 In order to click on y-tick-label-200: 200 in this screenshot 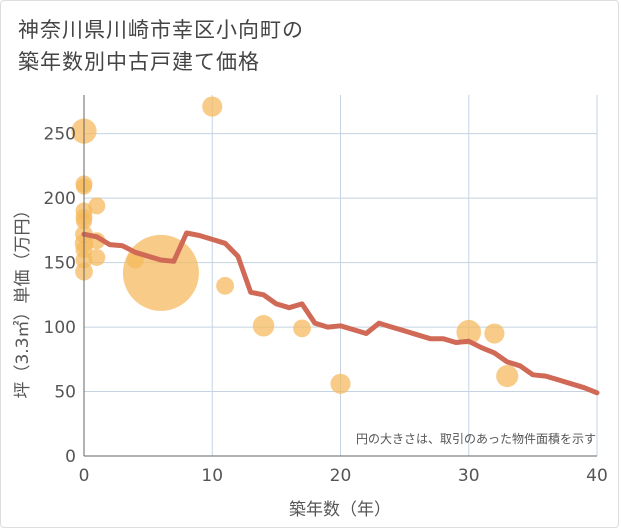, I will do `click(60, 199)`.